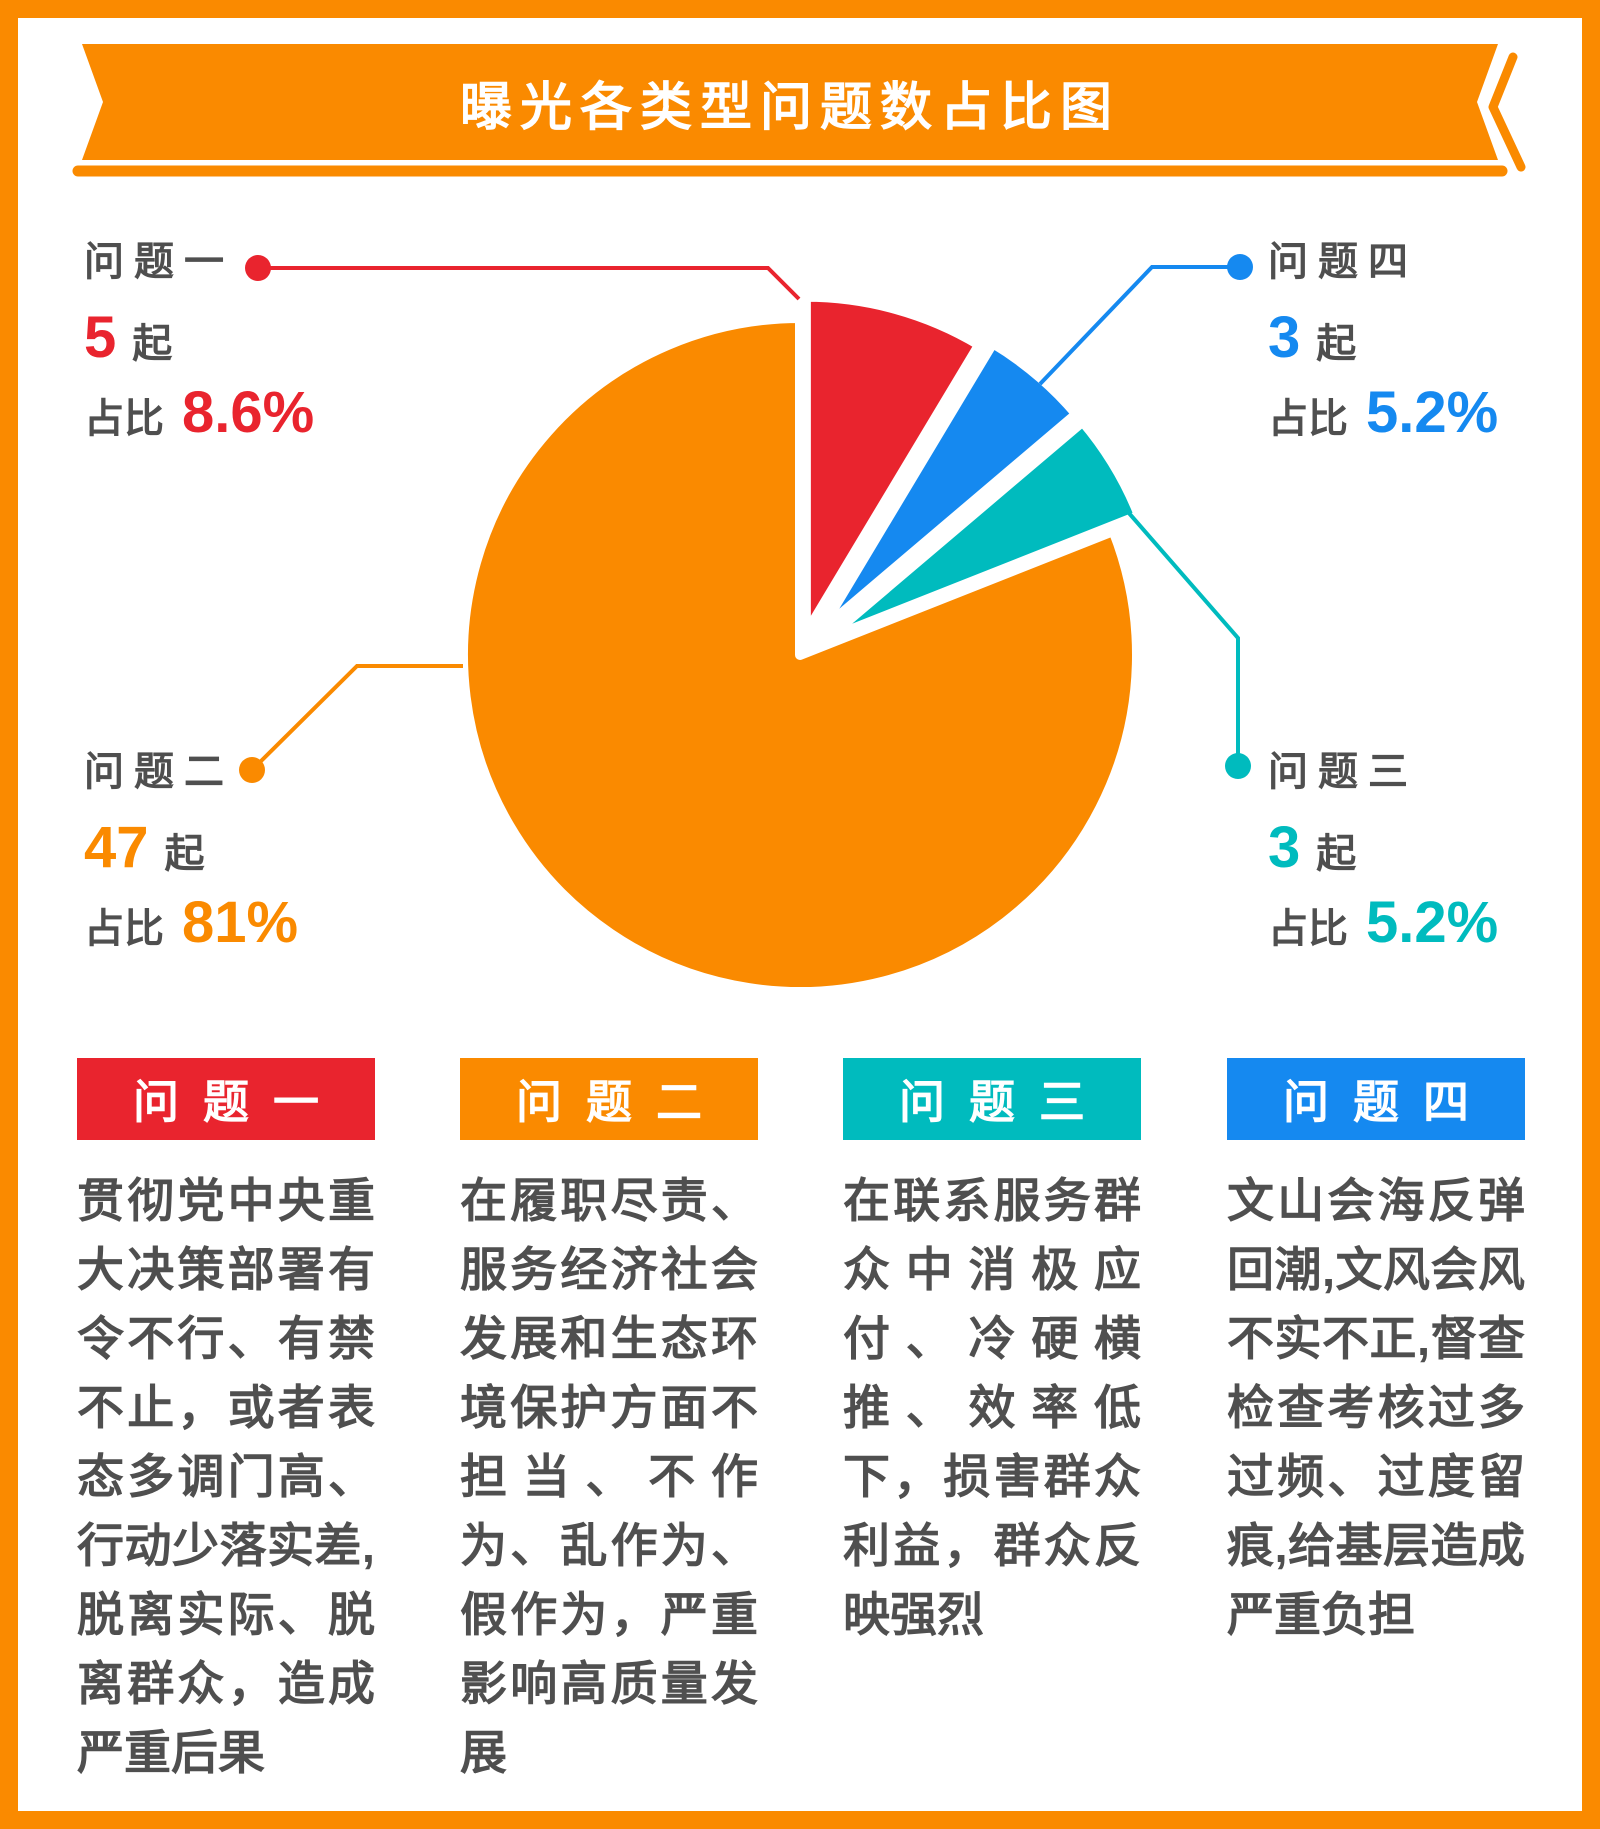  What do you see at coordinates (1183, 638) in the screenshot?
I see `callout-line-problem3` at bounding box center [1183, 638].